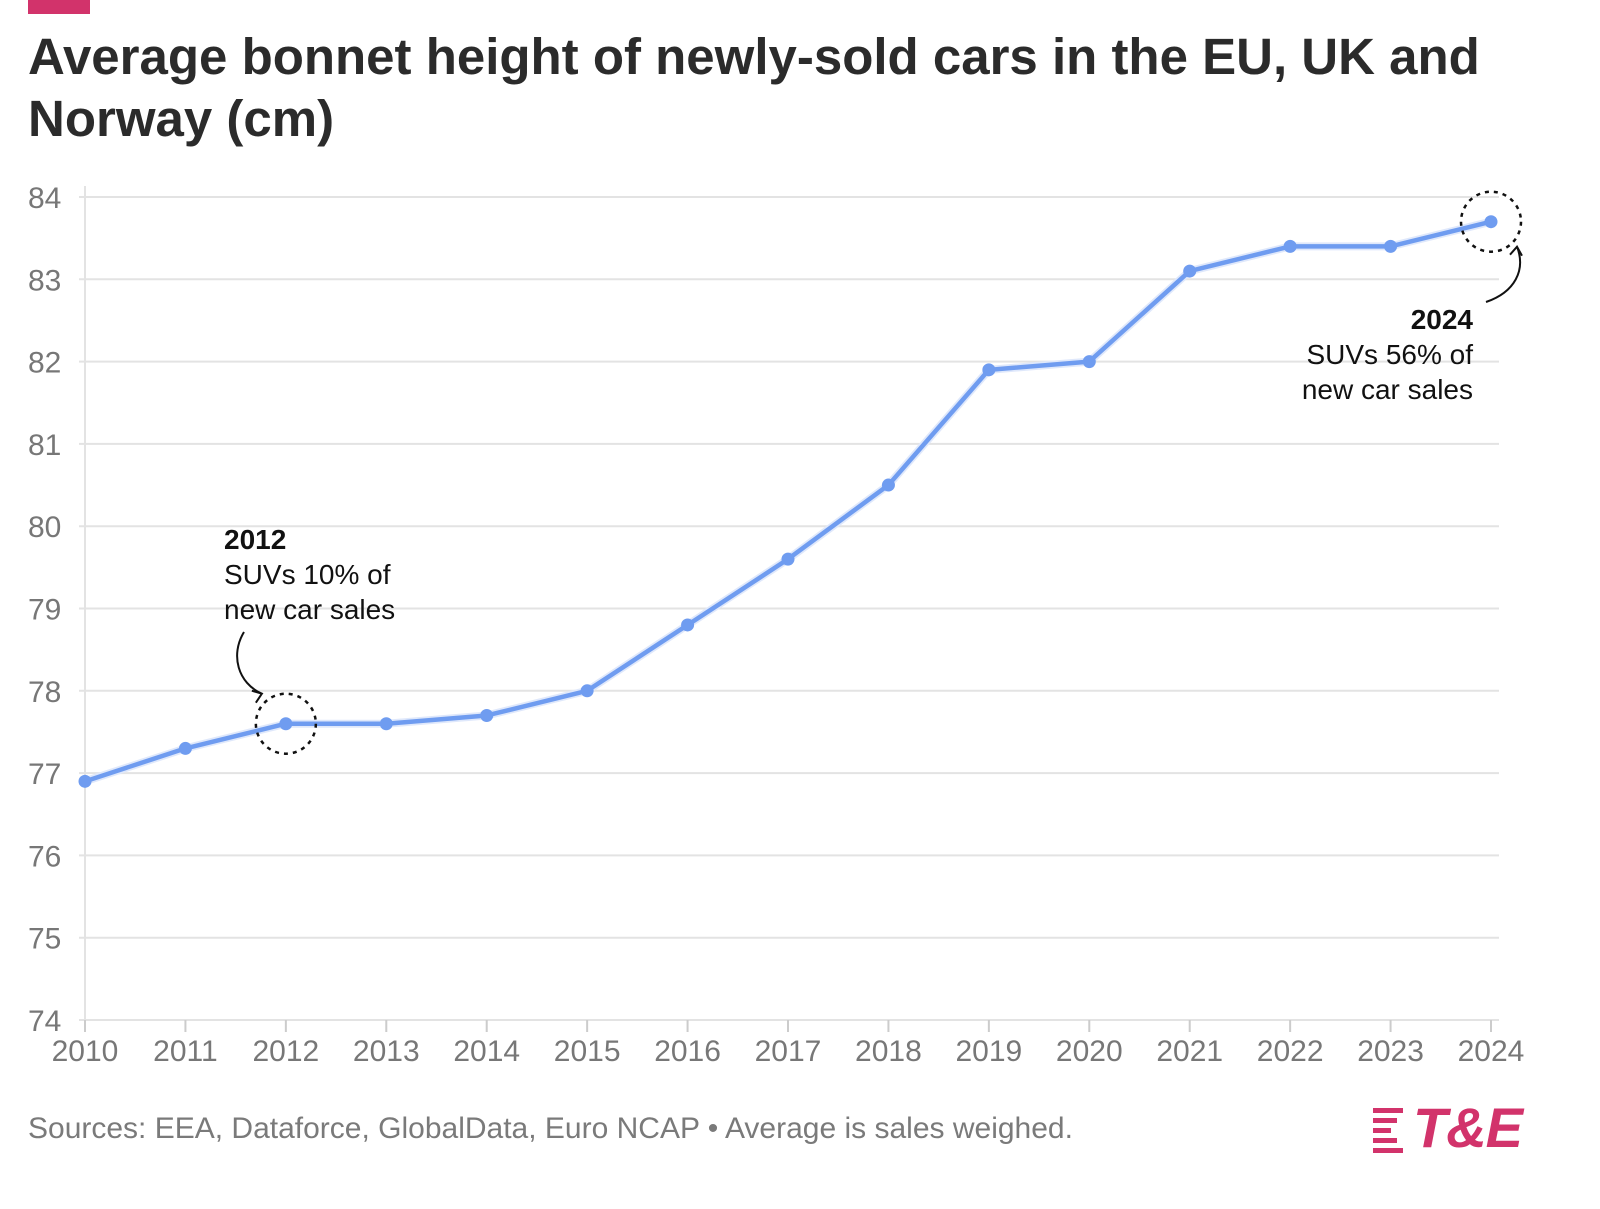 This screenshot has width=1600, height=1209. What do you see at coordinates (185, 748) in the screenshot?
I see `data-point-2011` at bounding box center [185, 748].